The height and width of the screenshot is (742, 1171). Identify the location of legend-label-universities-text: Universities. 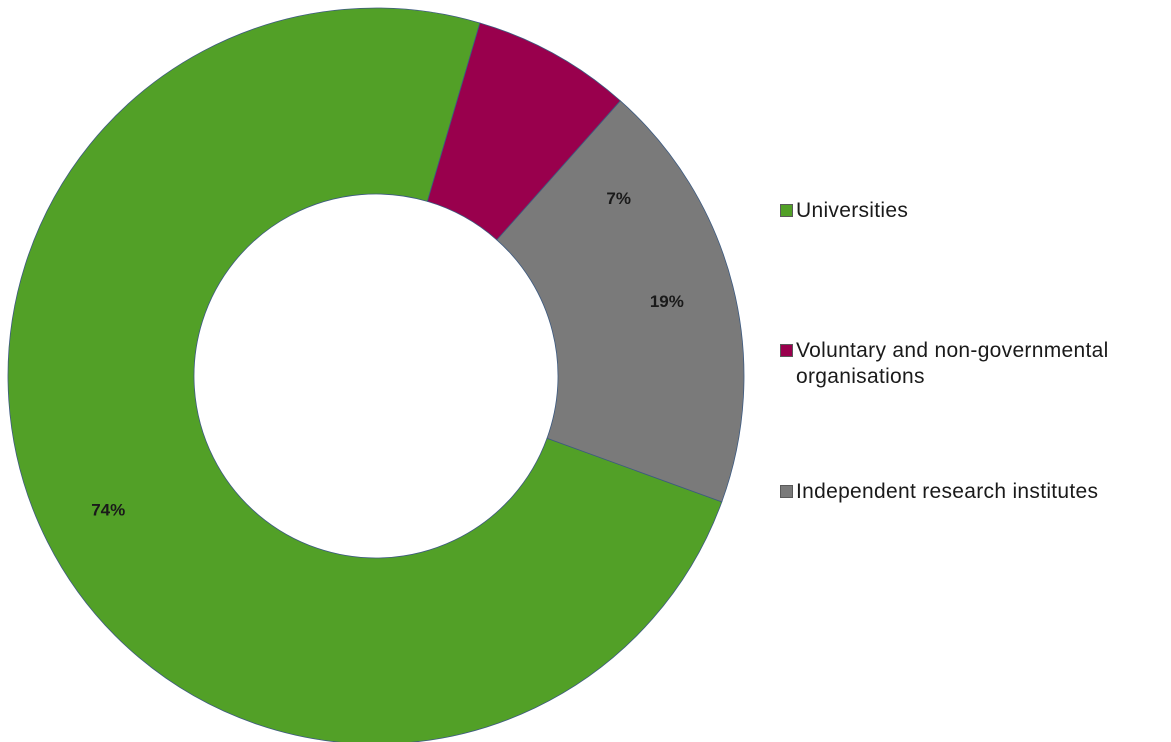
(852, 210).